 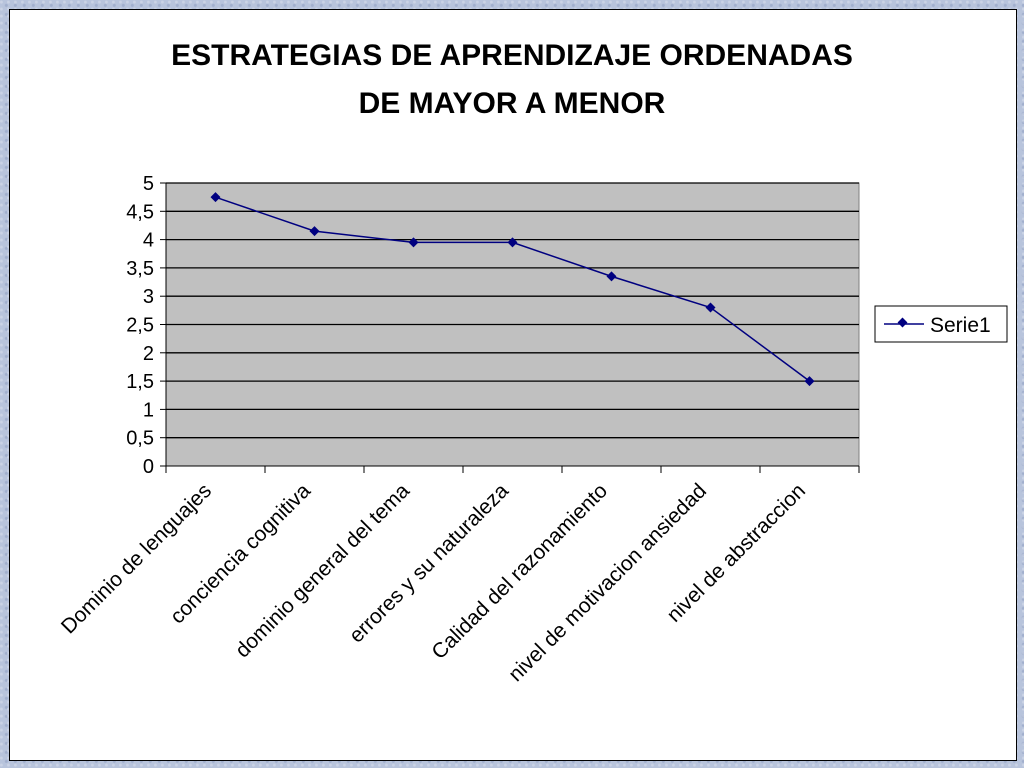 I want to click on x-category-label: nivel de motivacion ansiedad, so click(x=607, y=582).